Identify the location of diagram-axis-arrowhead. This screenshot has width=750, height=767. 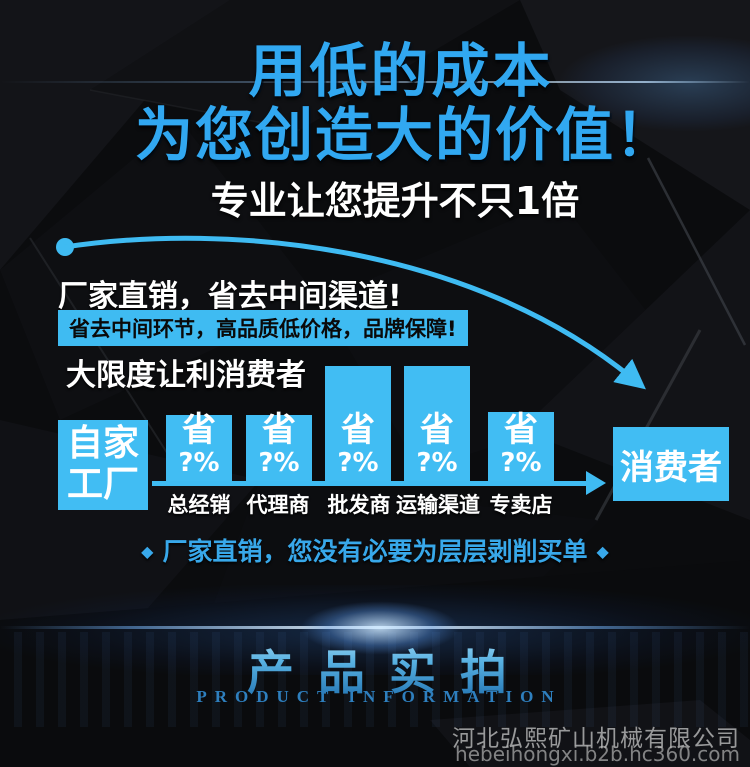
(596, 483).